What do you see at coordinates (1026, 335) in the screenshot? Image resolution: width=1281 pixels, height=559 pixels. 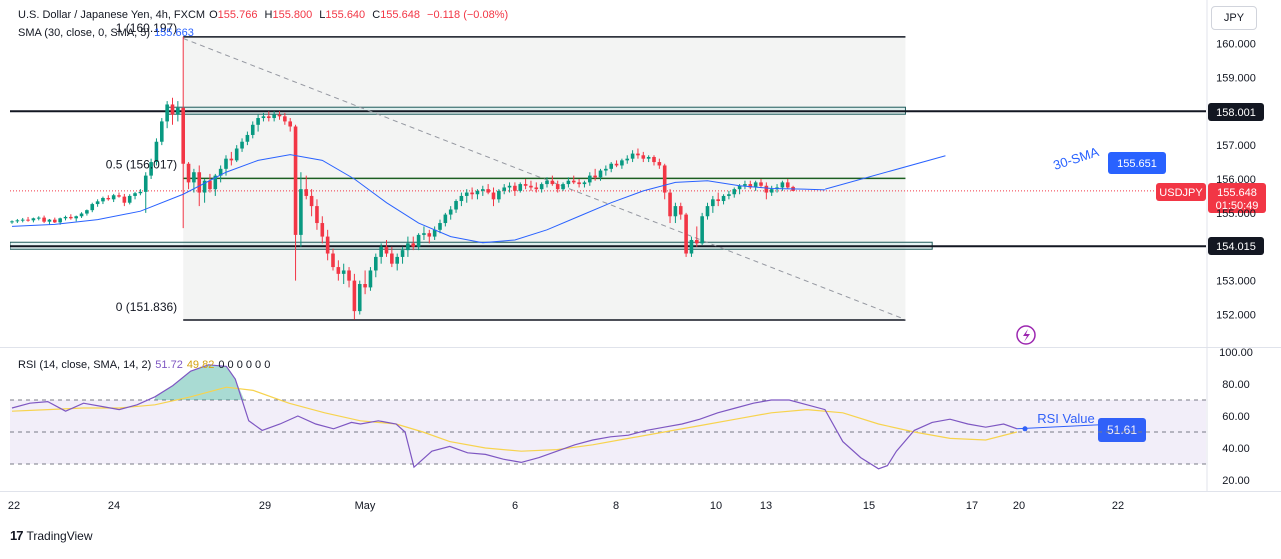 I see `lightning-icon` at bounding box center [1026, 335].